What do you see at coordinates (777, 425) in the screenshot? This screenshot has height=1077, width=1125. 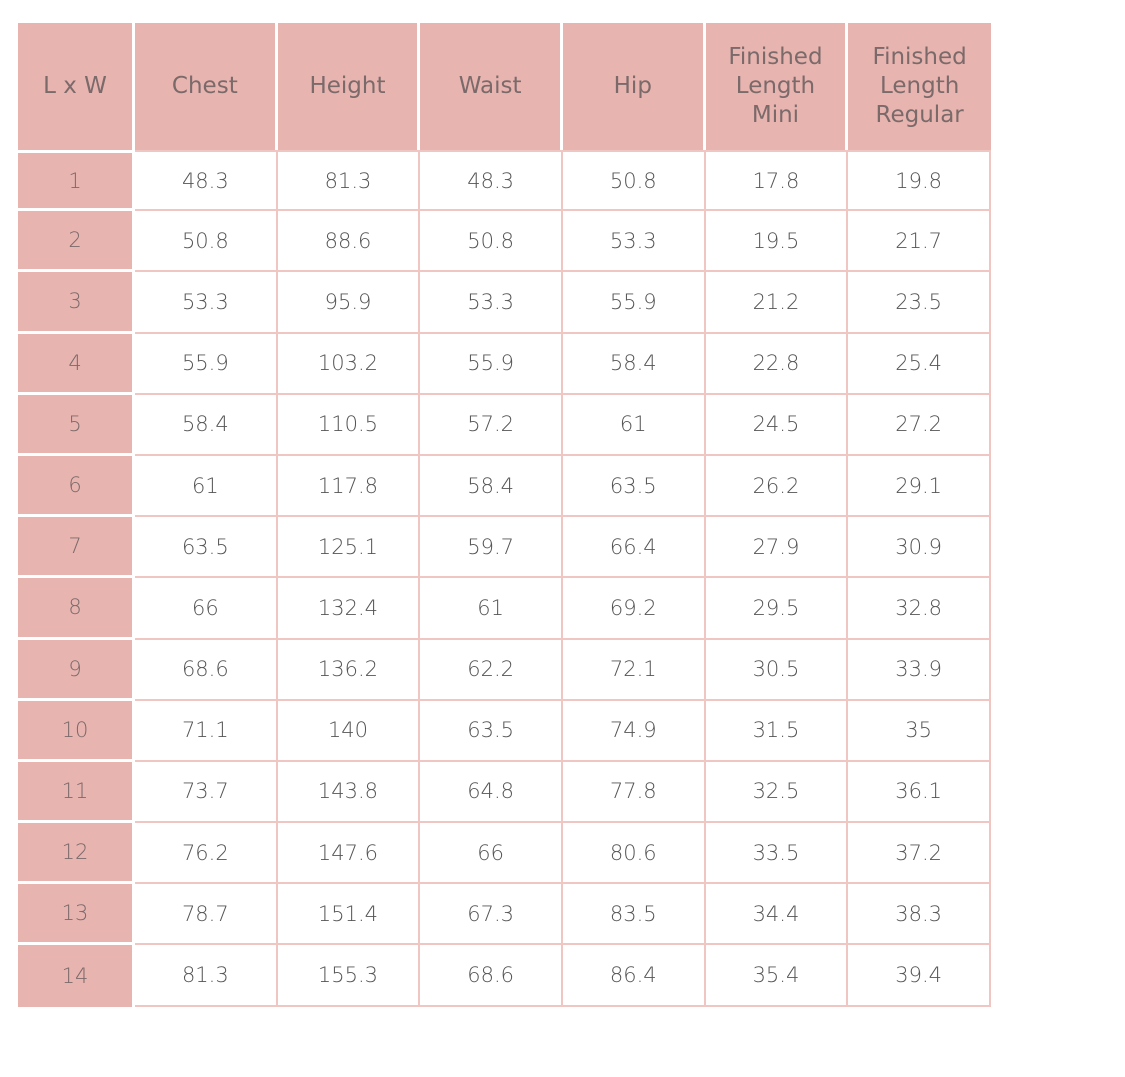 I see `finished-length-mini-cell: 24.5` at bounding box center [777, 425].